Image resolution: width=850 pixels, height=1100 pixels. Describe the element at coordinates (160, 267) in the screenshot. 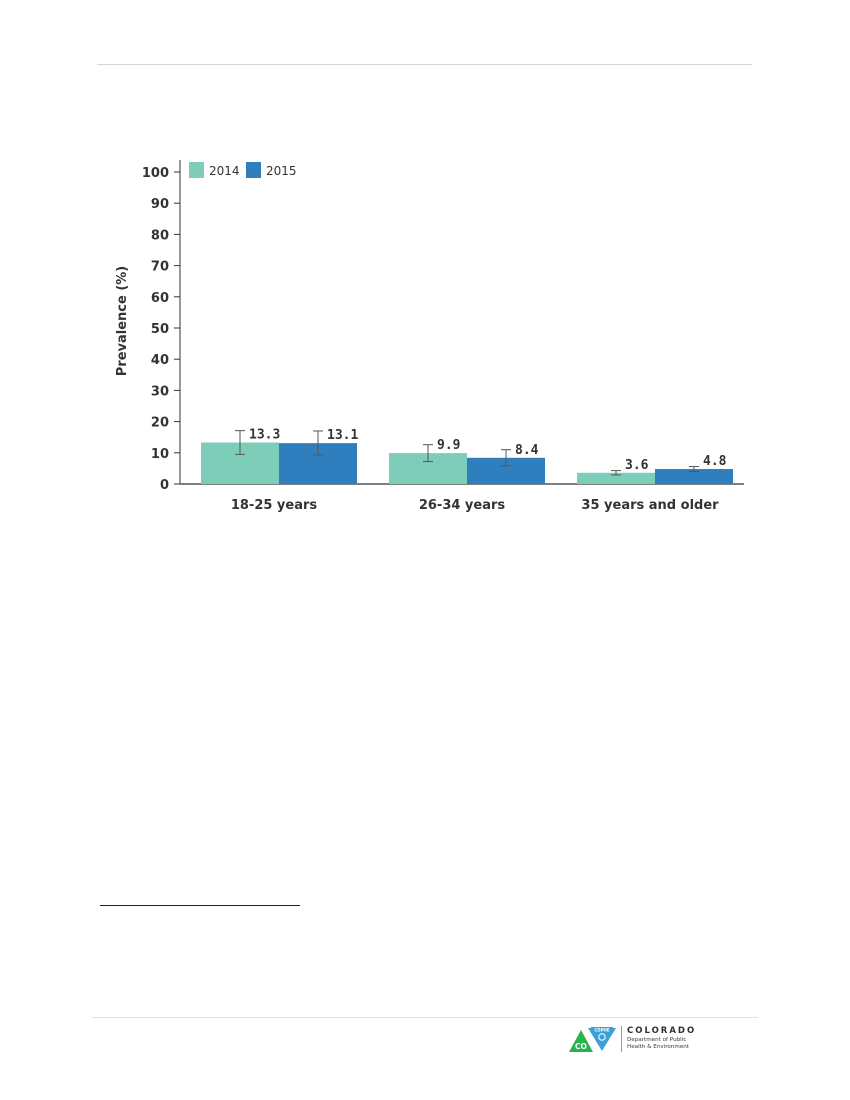

I see `y-tick-label: 70` at that location.